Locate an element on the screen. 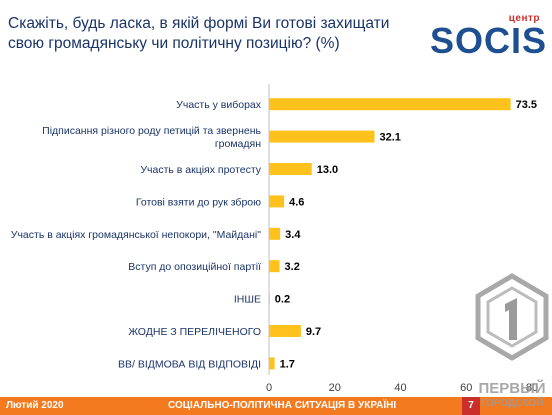 This screenshot has height=415, width=552. category-label: Участь в акціях протесту is located at coordinates (200, 170).